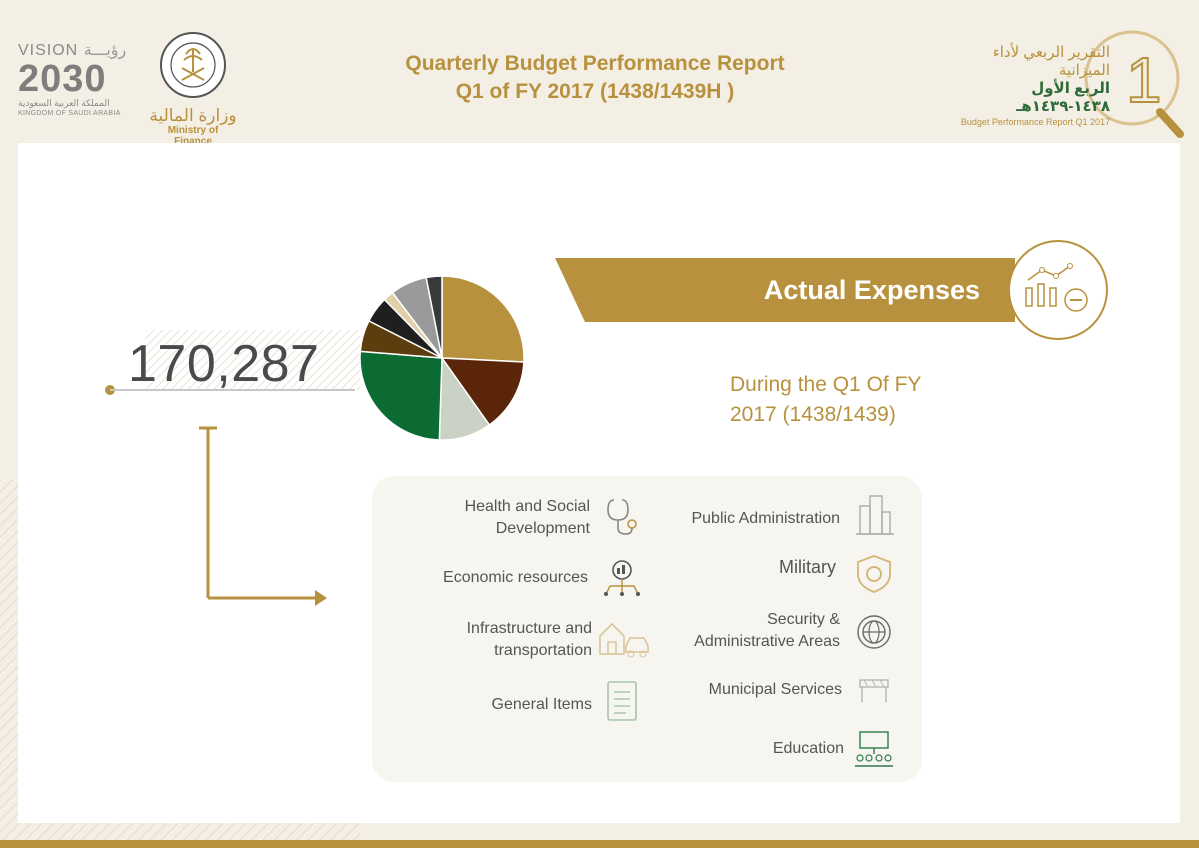 Image resolution: width=1199 pixels, height=848 pixels. Describe the element at coordinates (529, 639) in the screenshot. I see `legend-label-infrastructure: Infrastructure and transportation` at that location.